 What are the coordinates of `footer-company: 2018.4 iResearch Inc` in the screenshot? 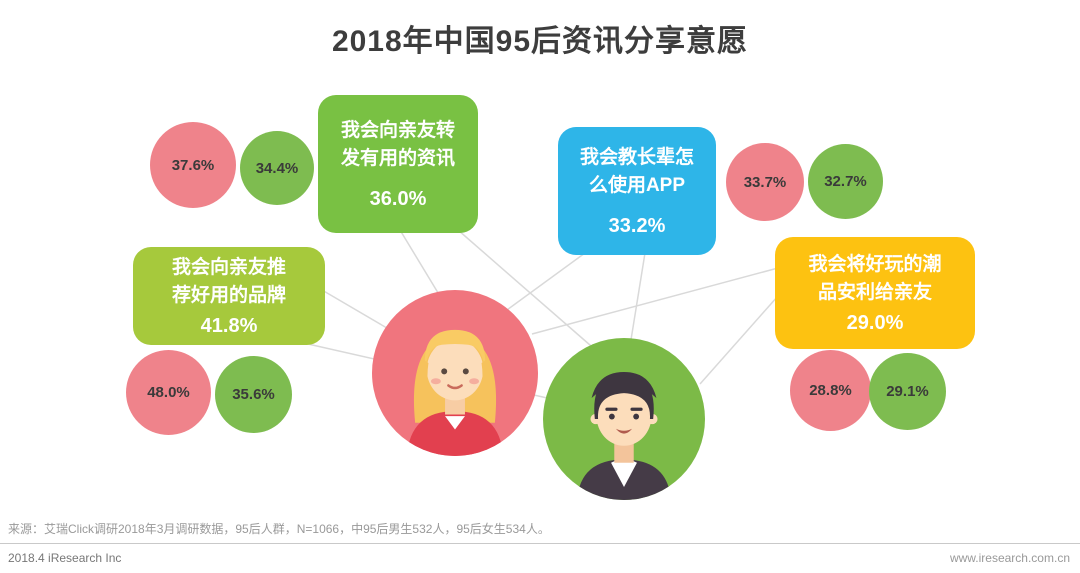 It's located at (65, 558).